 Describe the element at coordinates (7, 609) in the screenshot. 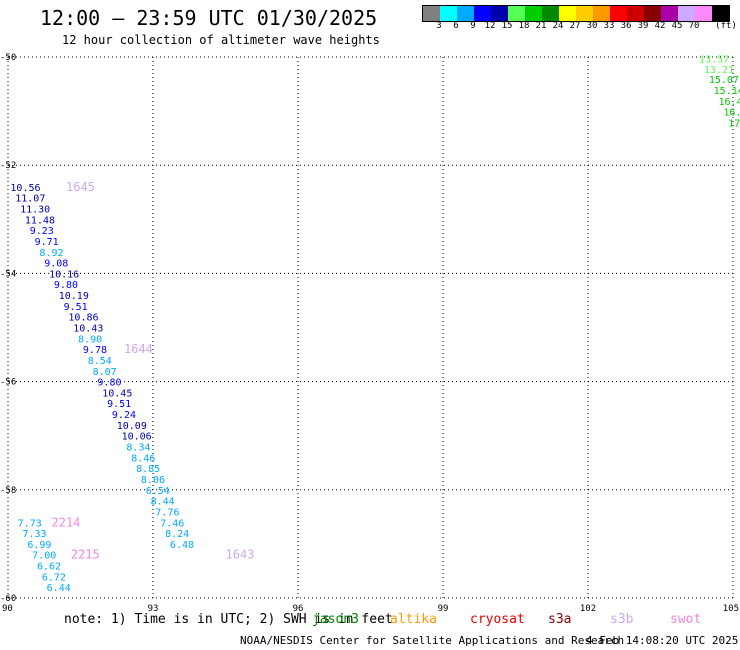

I see `x-tick-label: 90` at that location.